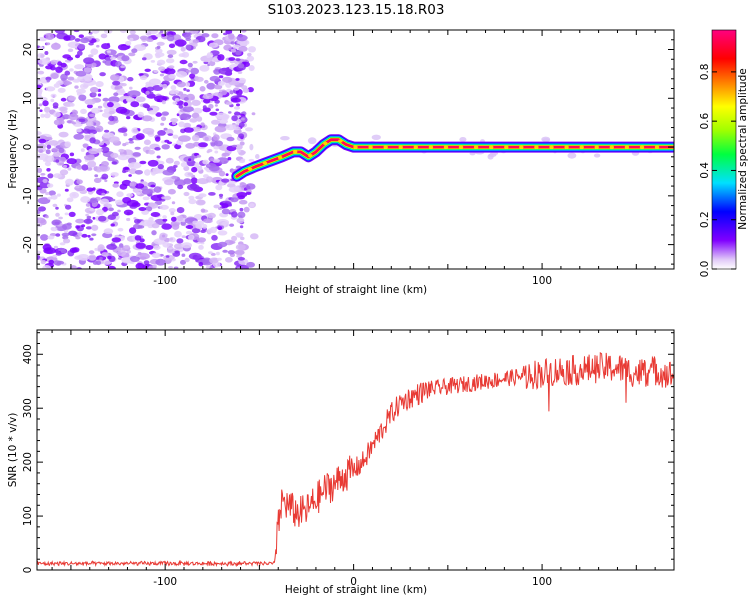  I want to click on y-tick-label: -20, so click(28, 244).